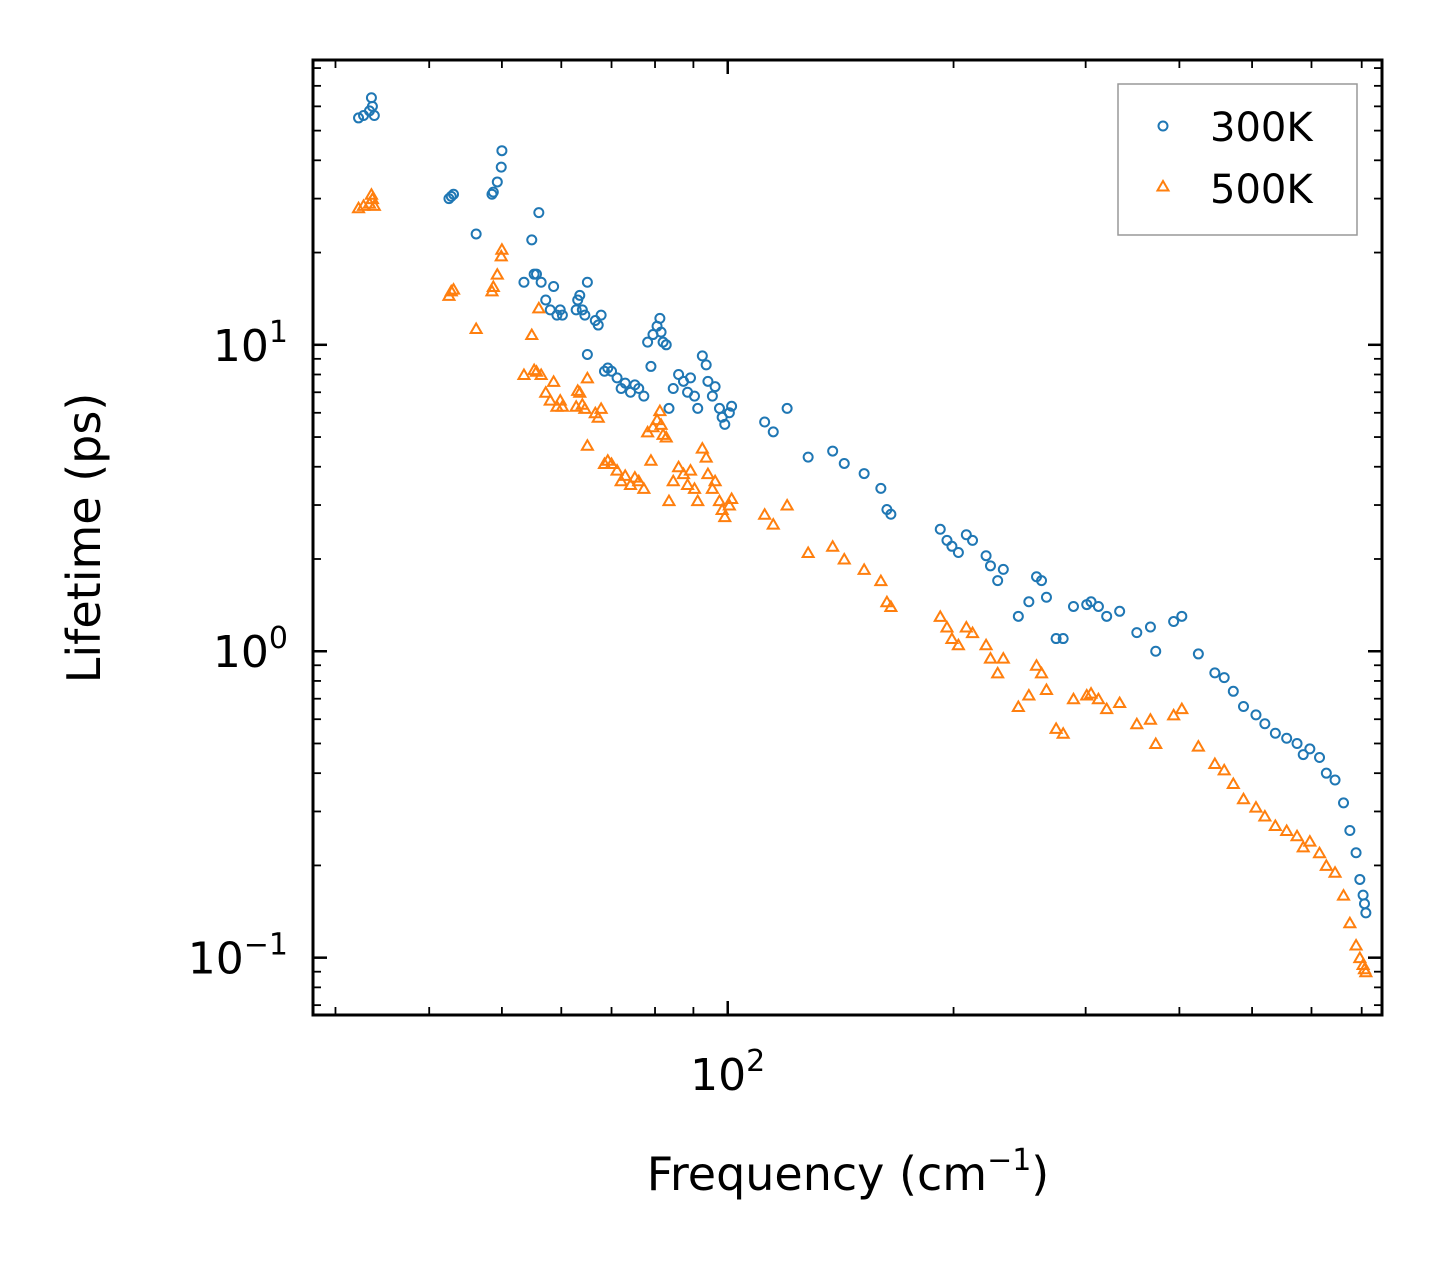  What do you see at coordinates (250, 649) in the screenshot?
I see `y-tick-label: 10⁰` at bounding box center [250, 649].